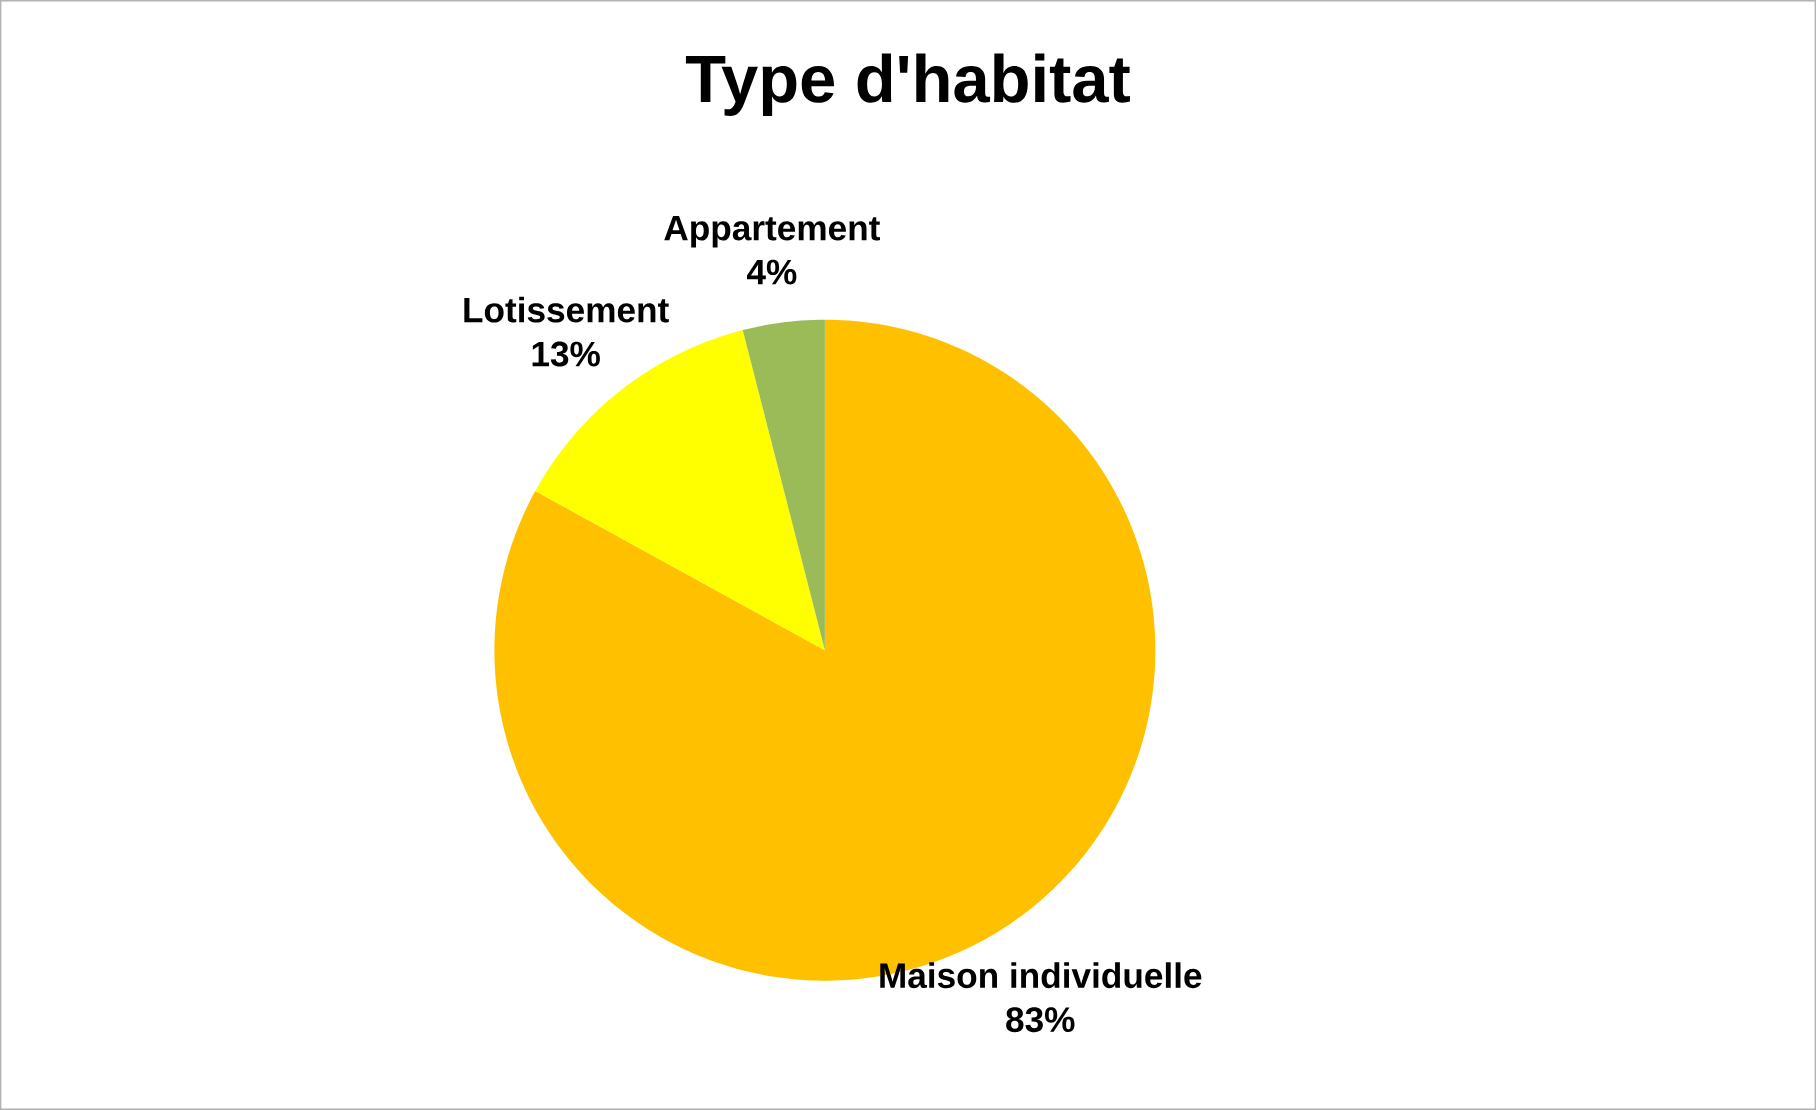 This screenshot has height=1110, width=1816. What do you see at coordinates (566, 354) in the screenshot?
I see `data-label: 13%` at bounding box center [566, 354].